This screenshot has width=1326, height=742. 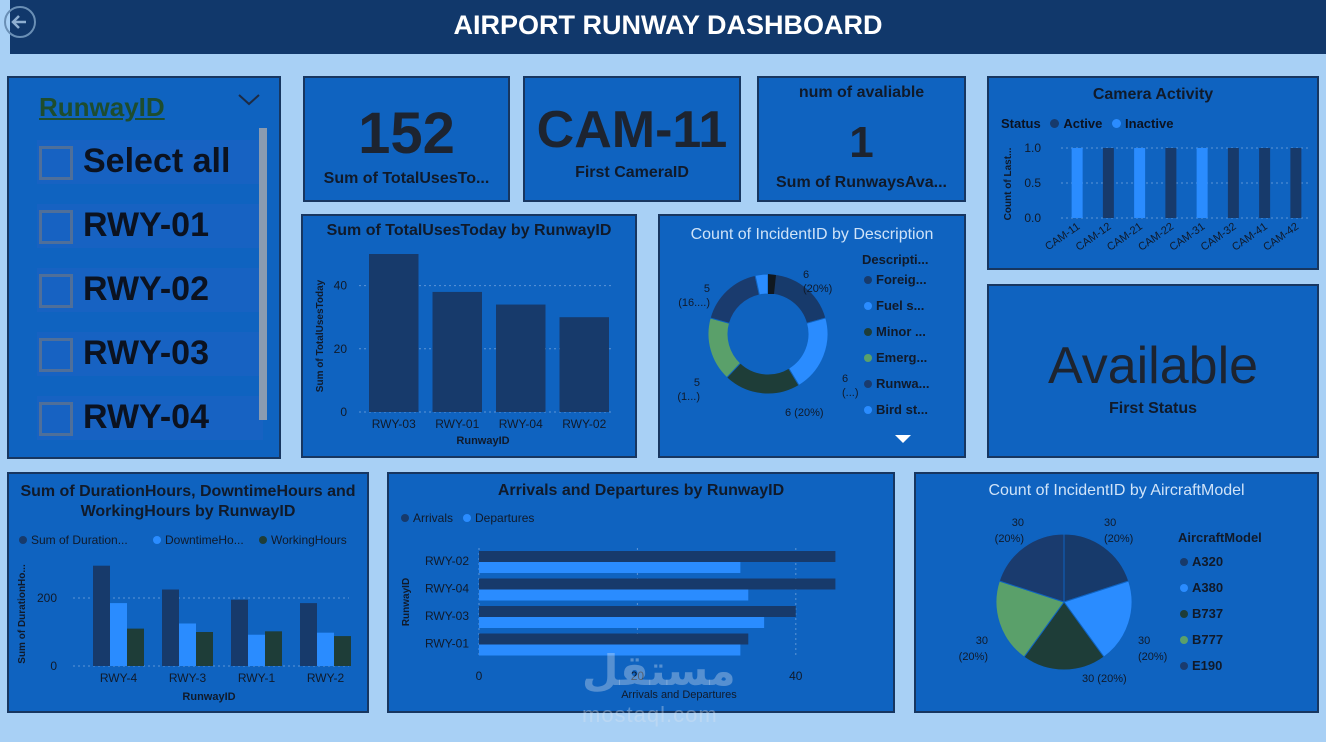 I want to click on data-label: 30 (20%), so click(x=1104, y=679).